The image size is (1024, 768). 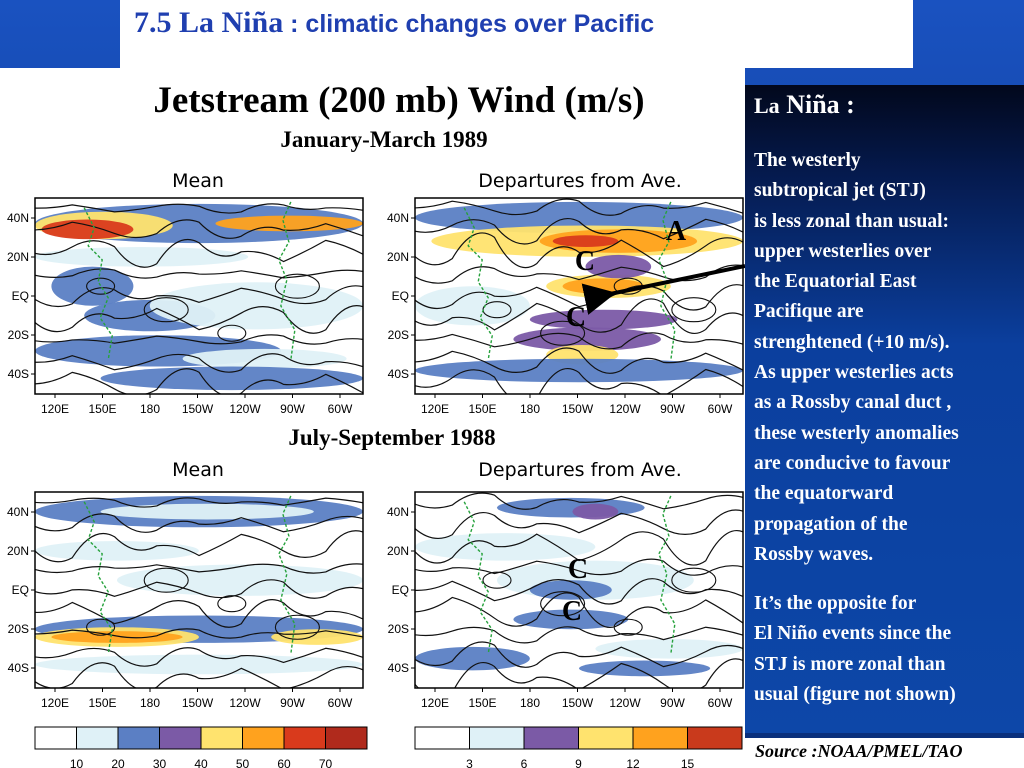 I want to click on note-title-main: Niña :, so click(x=820, y=104).